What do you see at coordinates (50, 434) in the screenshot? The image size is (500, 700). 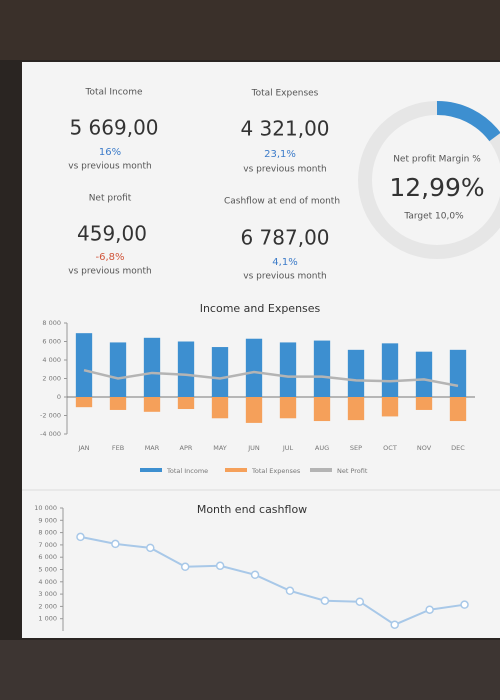 I see `y-tick-label: -4 000` at bounding box center [50, 434].